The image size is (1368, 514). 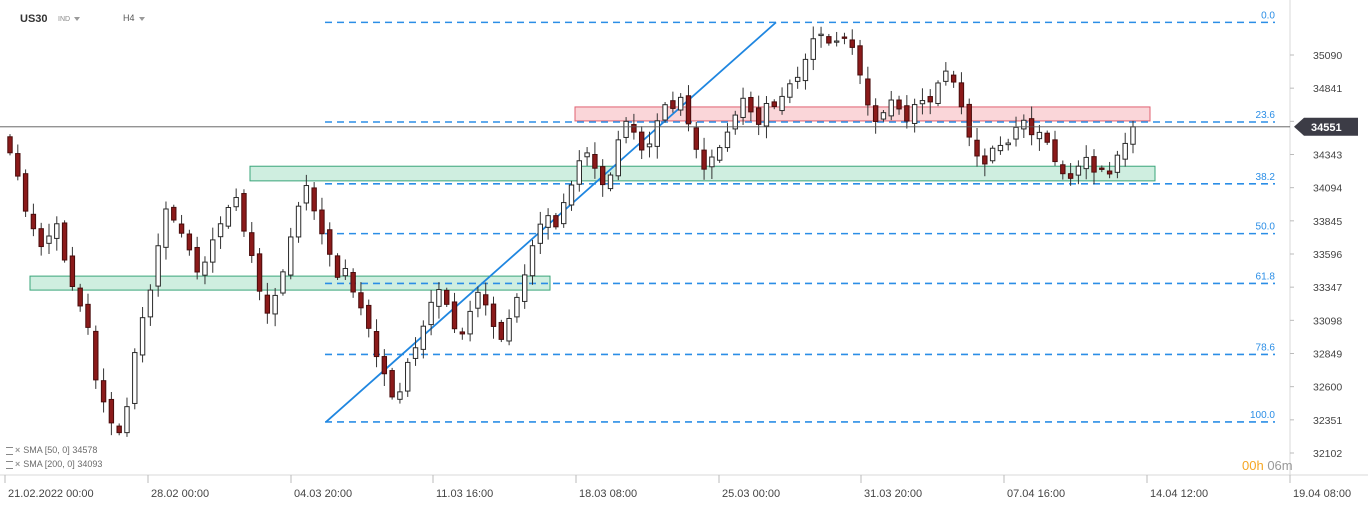 I want to click on chevron-down-icon, so click(x=77, y=19).